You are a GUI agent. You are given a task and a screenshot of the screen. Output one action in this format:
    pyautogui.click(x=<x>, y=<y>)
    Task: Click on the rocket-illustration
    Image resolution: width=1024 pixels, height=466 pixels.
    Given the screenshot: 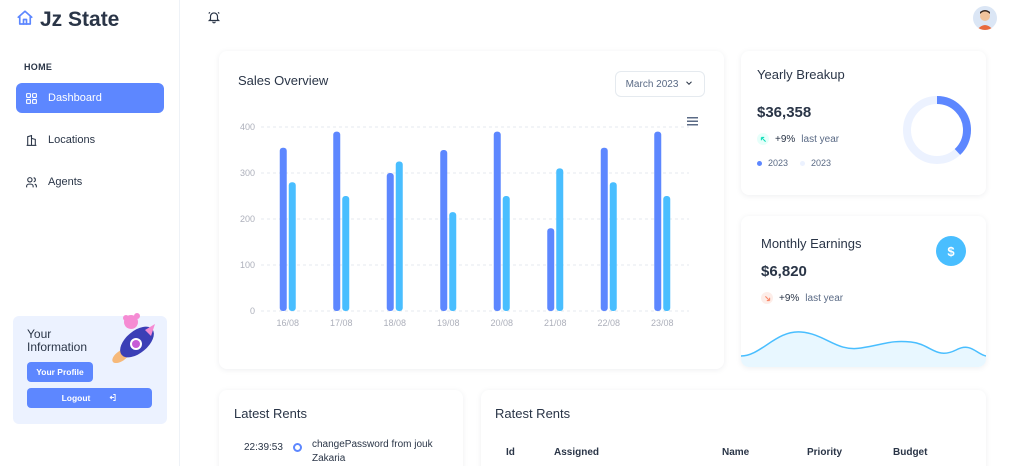 What is the action you would take?
    pyautogui.click(x=132, y=337)
    